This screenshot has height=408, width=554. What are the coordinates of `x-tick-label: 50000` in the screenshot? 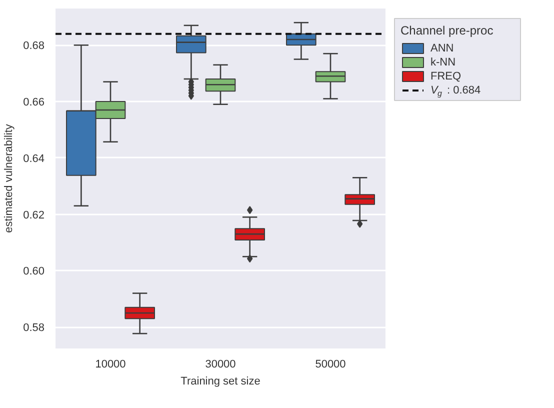 It's located at (330, 364).